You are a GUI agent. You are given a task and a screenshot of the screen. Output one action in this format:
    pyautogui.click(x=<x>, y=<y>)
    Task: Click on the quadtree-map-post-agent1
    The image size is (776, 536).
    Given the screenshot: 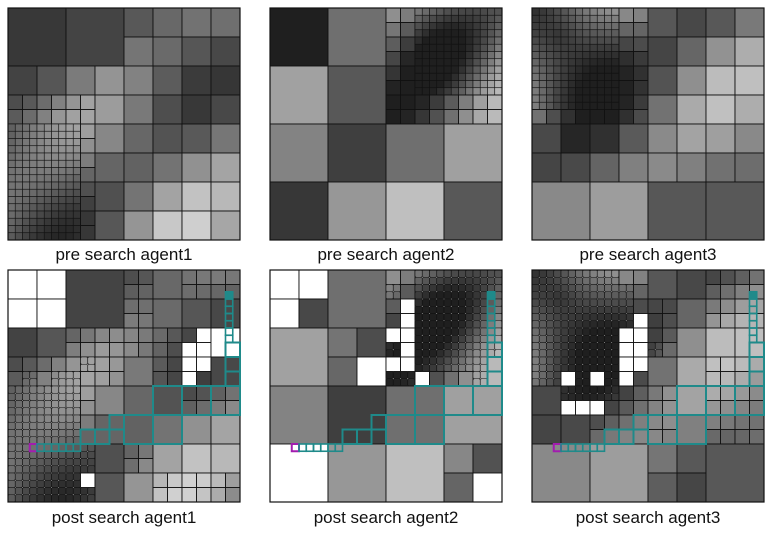 What is the action you would take?
    pyautogui.click(x=124, y=386)
    